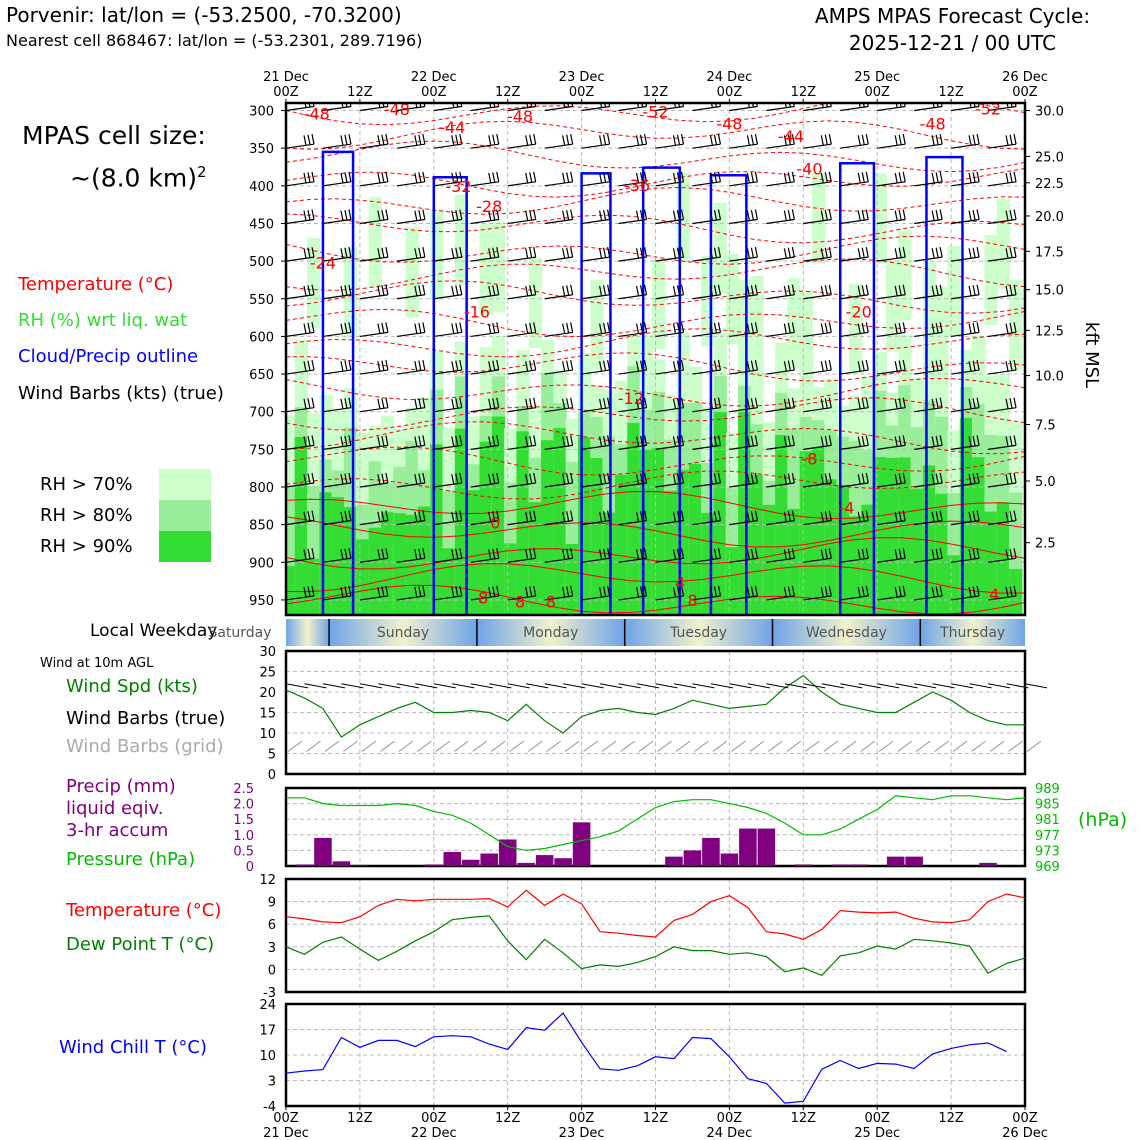 This screenshot has height=1140, width=1140. I want to click on kft-tick-label: 2.5, so click(1045, 544).